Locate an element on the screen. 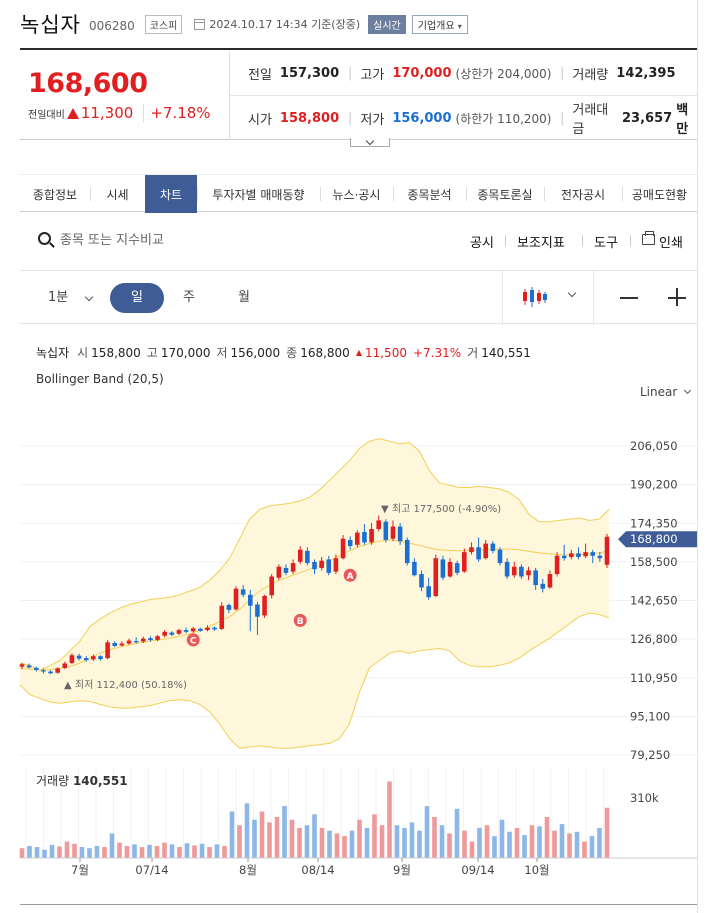  tab-1: 시세 is located at coordinates (117, 194).